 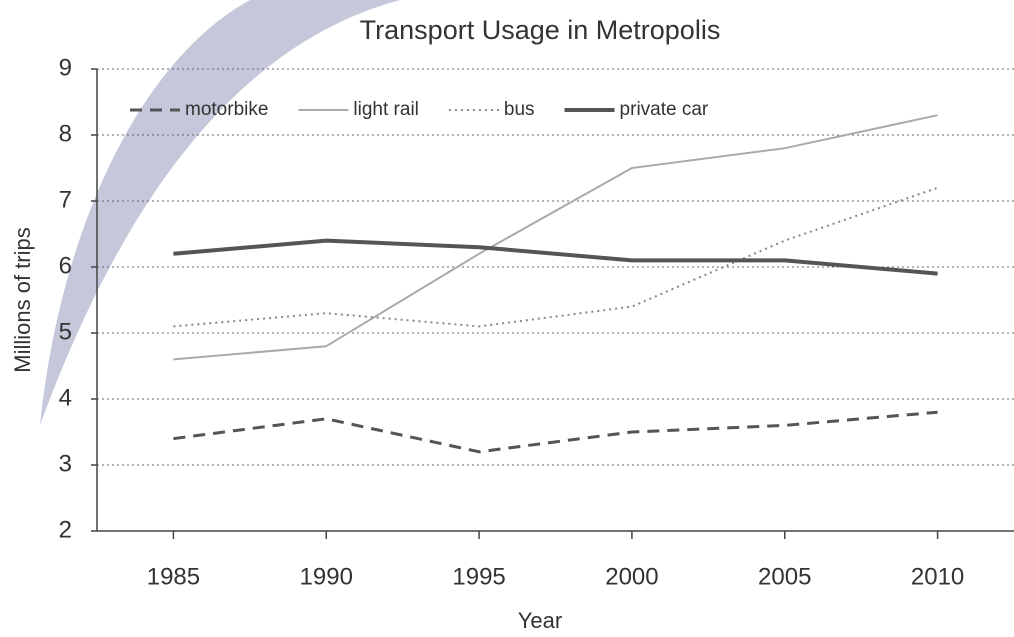 What do you see at coordinates (631, 576) in the screenshot?
I see `x-tick-label: 2000` at bounding box center [631, 576].